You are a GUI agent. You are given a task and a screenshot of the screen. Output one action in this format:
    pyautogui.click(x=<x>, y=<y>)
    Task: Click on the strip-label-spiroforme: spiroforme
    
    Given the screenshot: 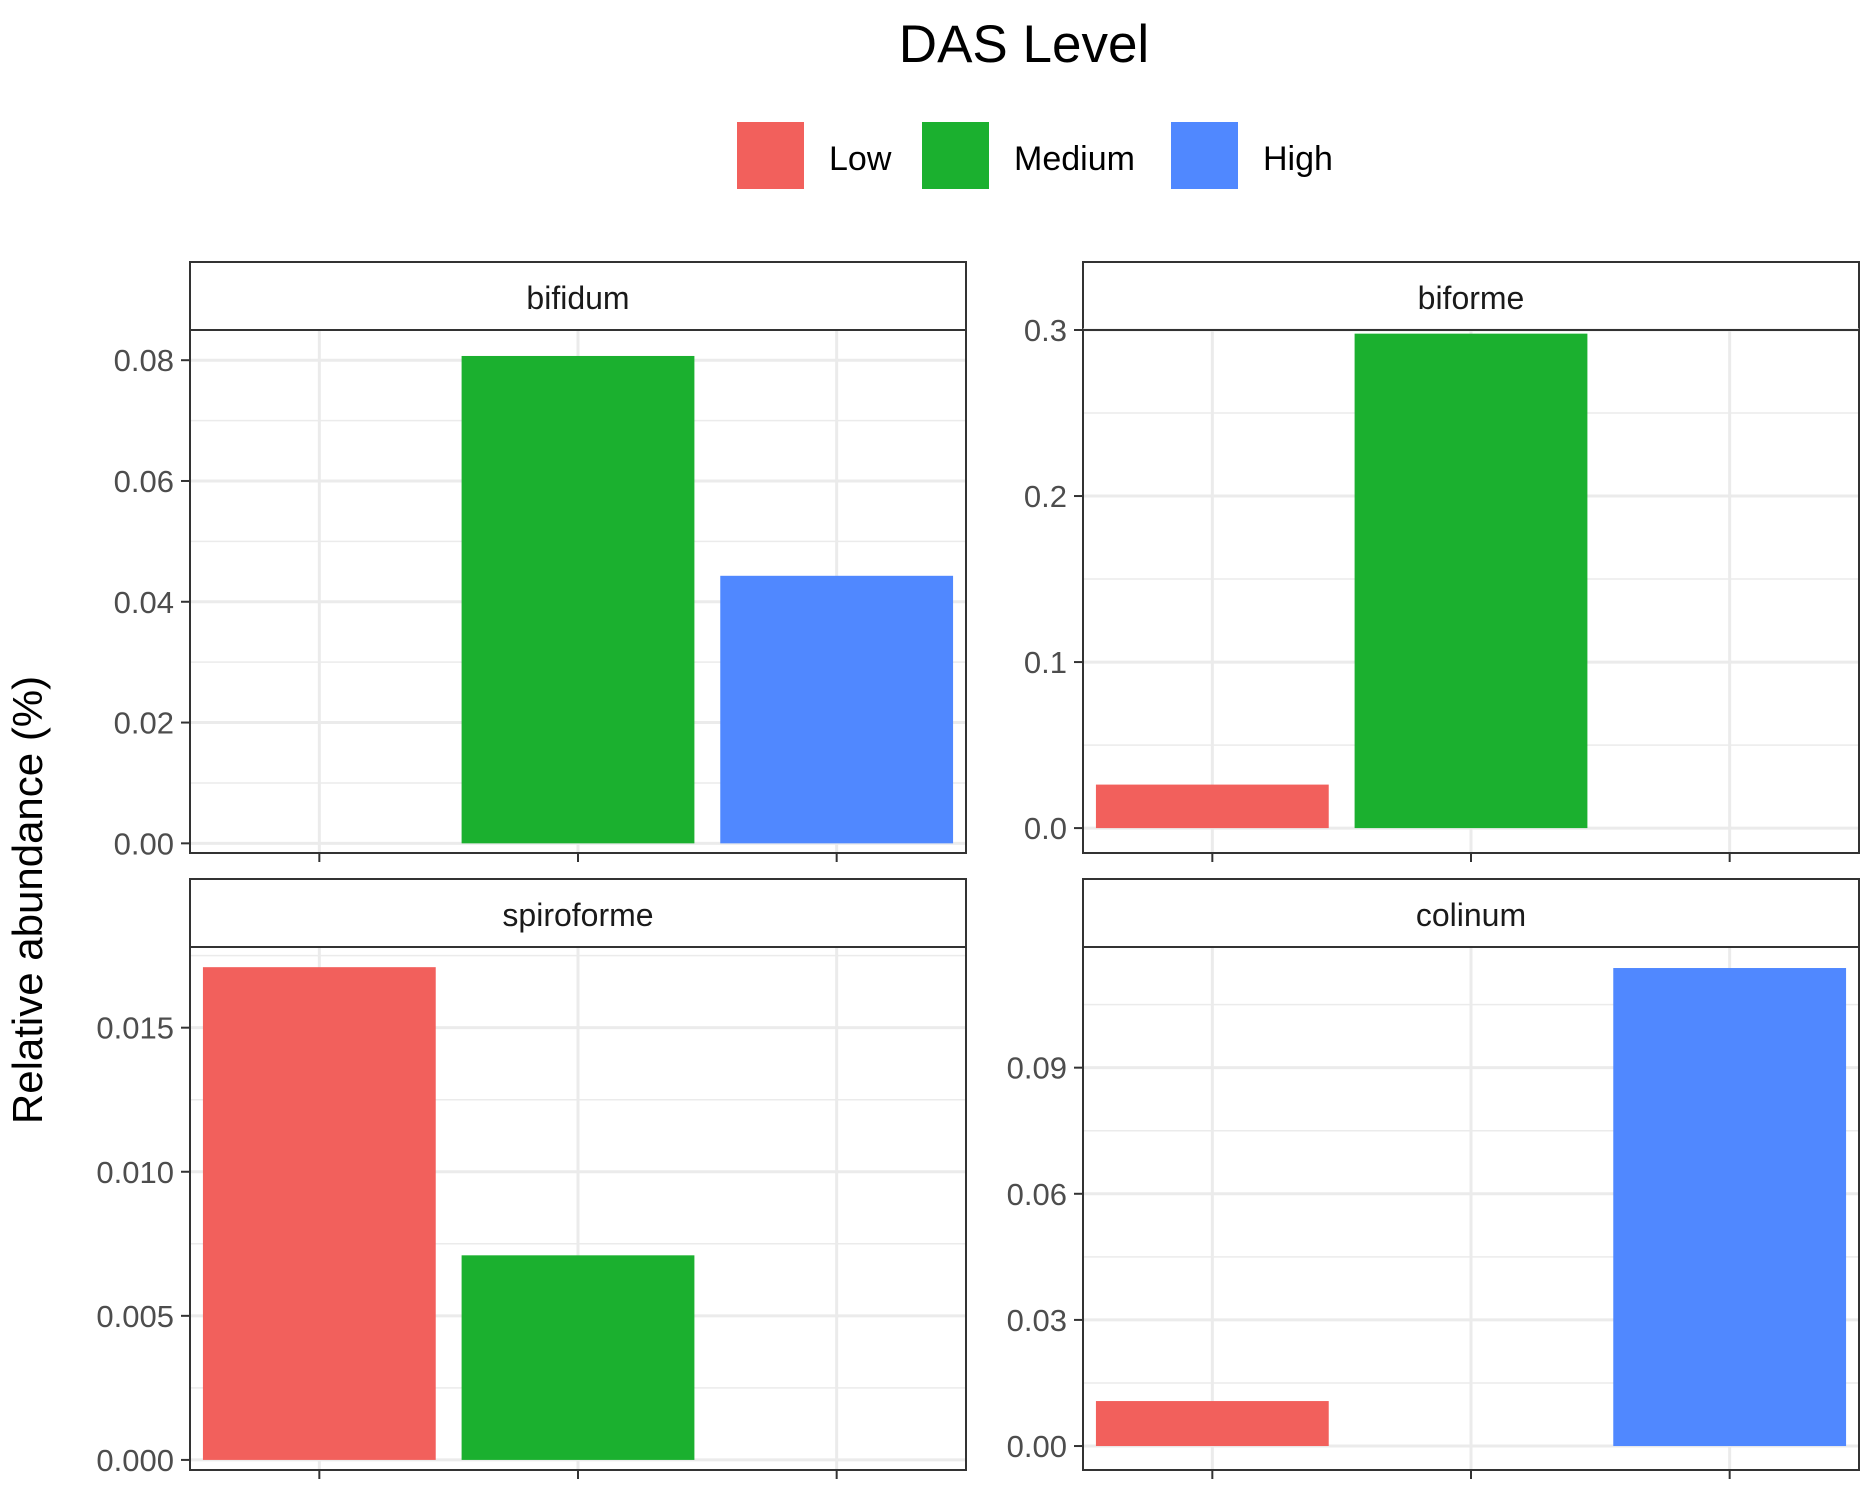 What is the action you would take?
    pyautogui.click(x=577, y=915)
    